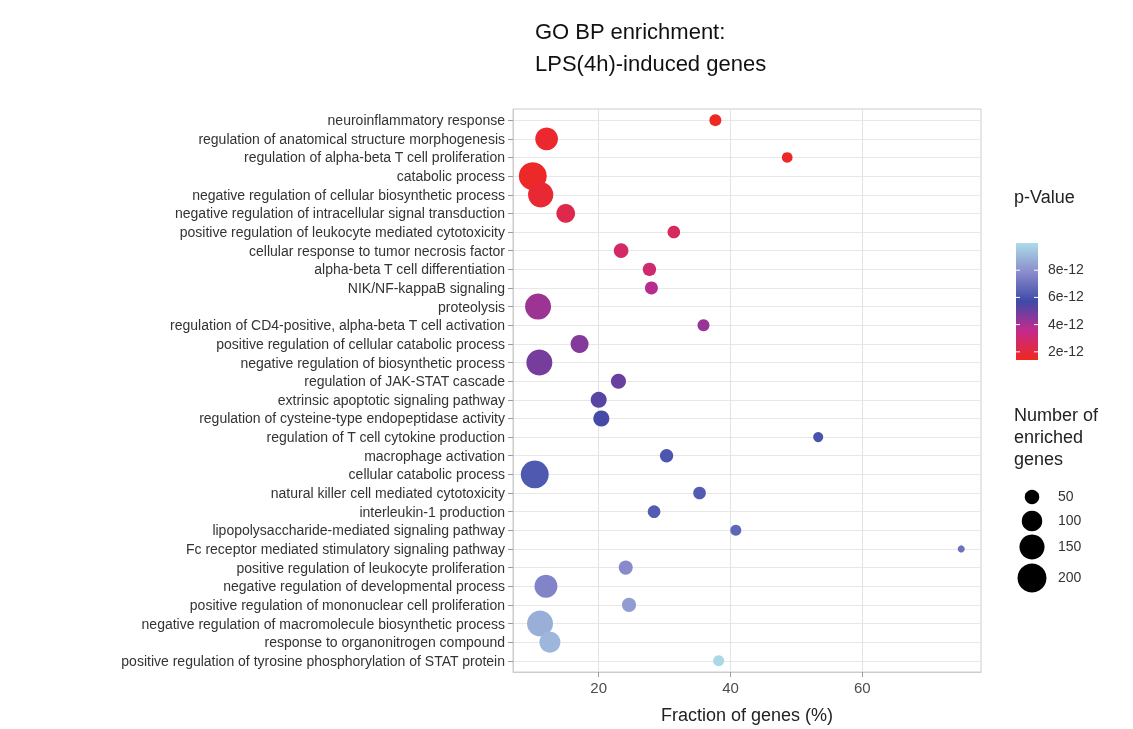  I want to click on y-tick-label: cellular catabolic process, so click(426, 474).